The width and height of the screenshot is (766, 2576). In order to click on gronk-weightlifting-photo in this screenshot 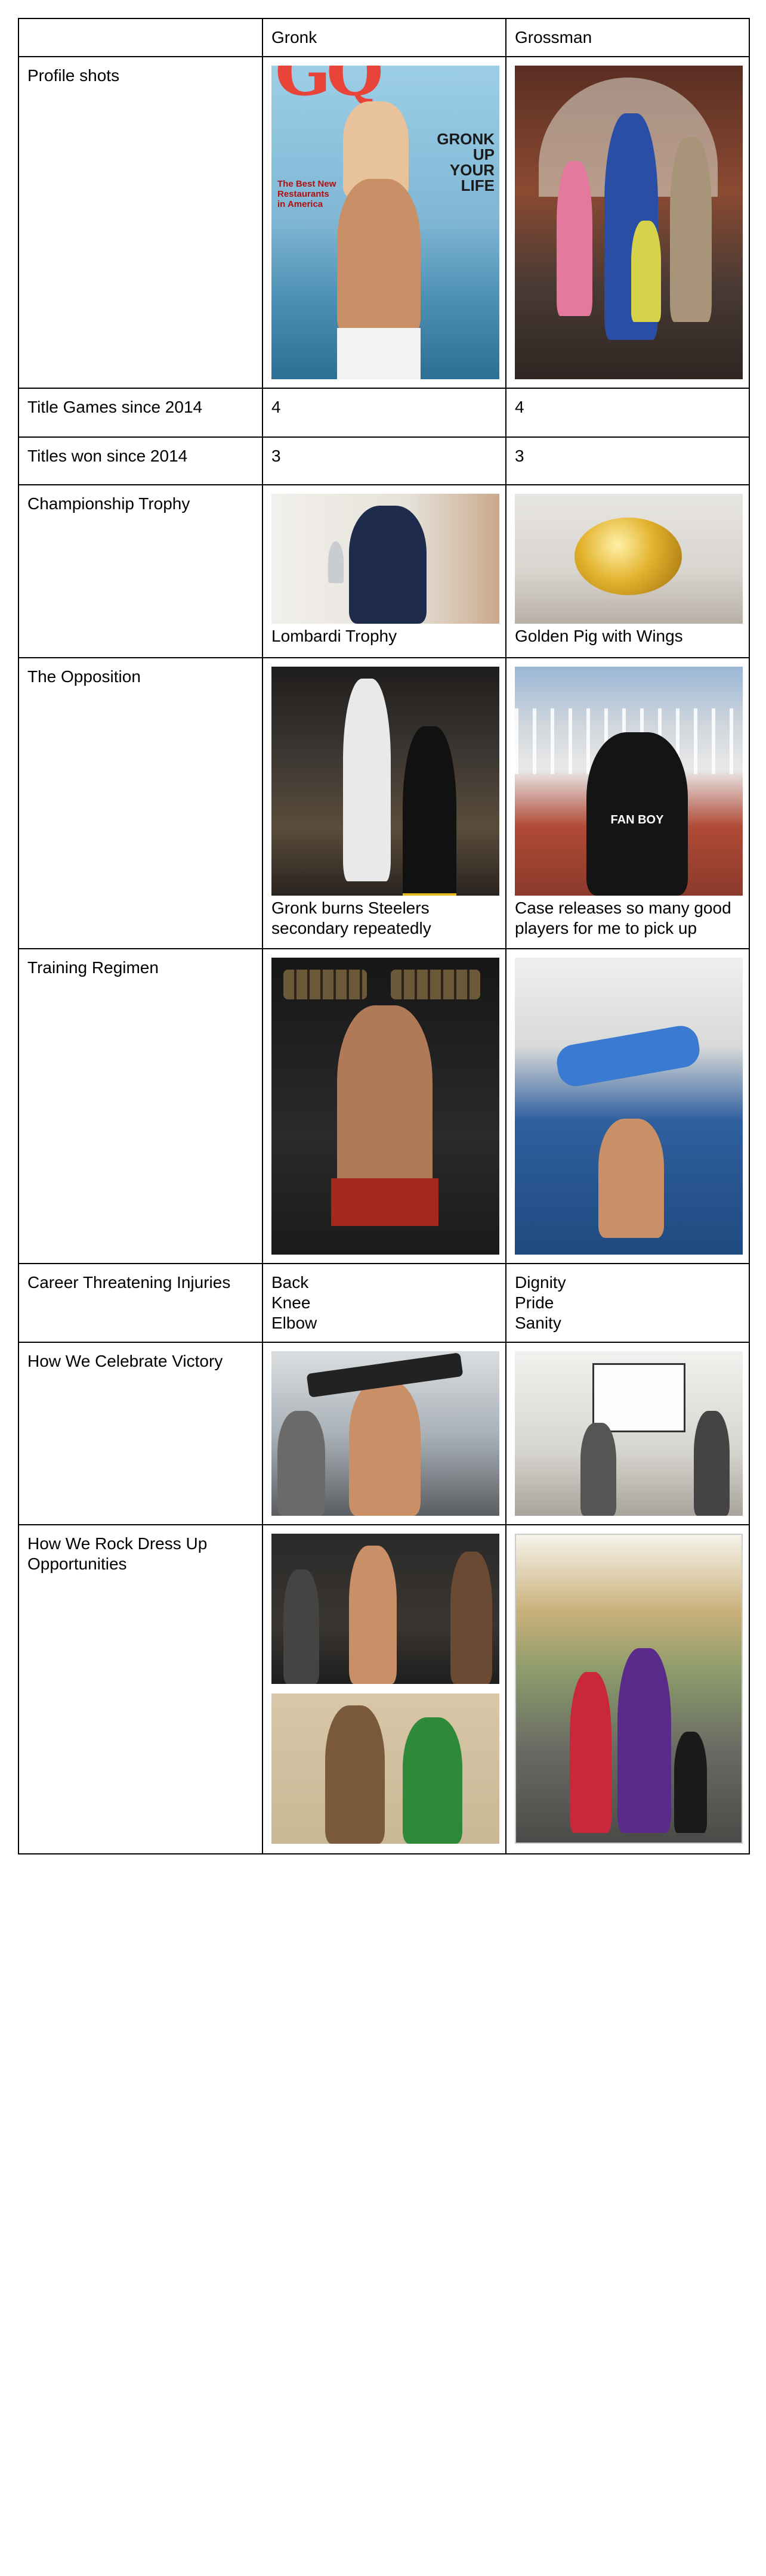, I will do `click(385, 1106)`.